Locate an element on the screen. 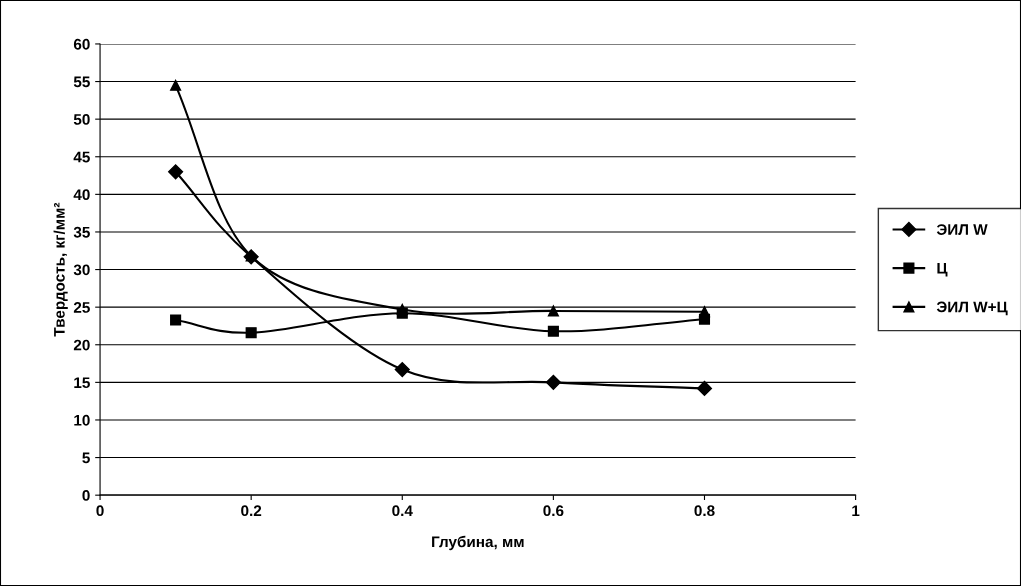 Image resolution: width=1021 pixels, height=586 pixels. y-tick-label: 55 is located at coordinates (81, 82).